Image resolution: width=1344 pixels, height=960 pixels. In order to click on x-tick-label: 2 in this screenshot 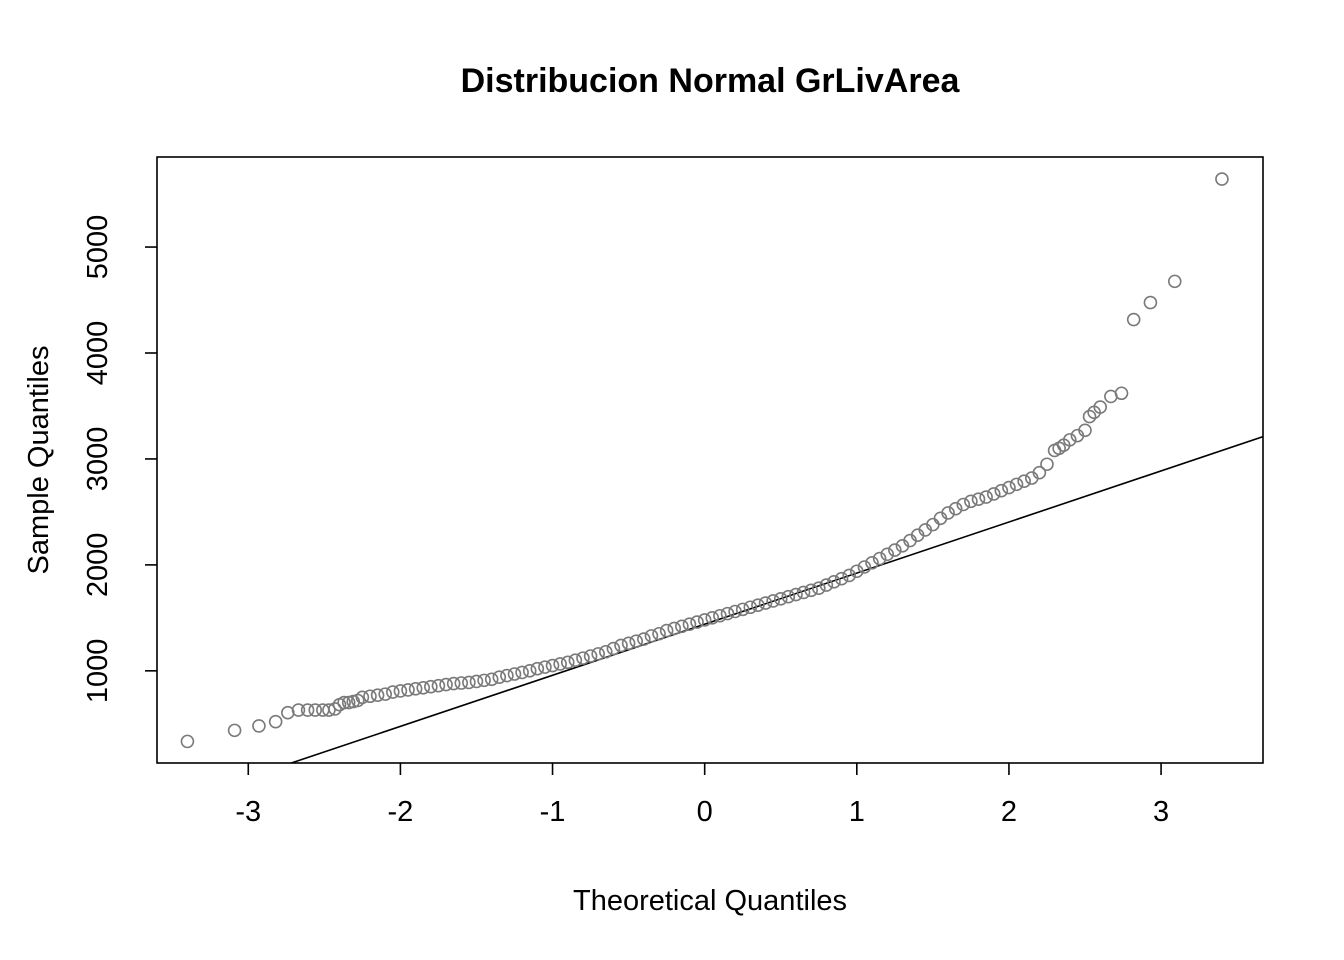, I will do `click(1009, 812)`.